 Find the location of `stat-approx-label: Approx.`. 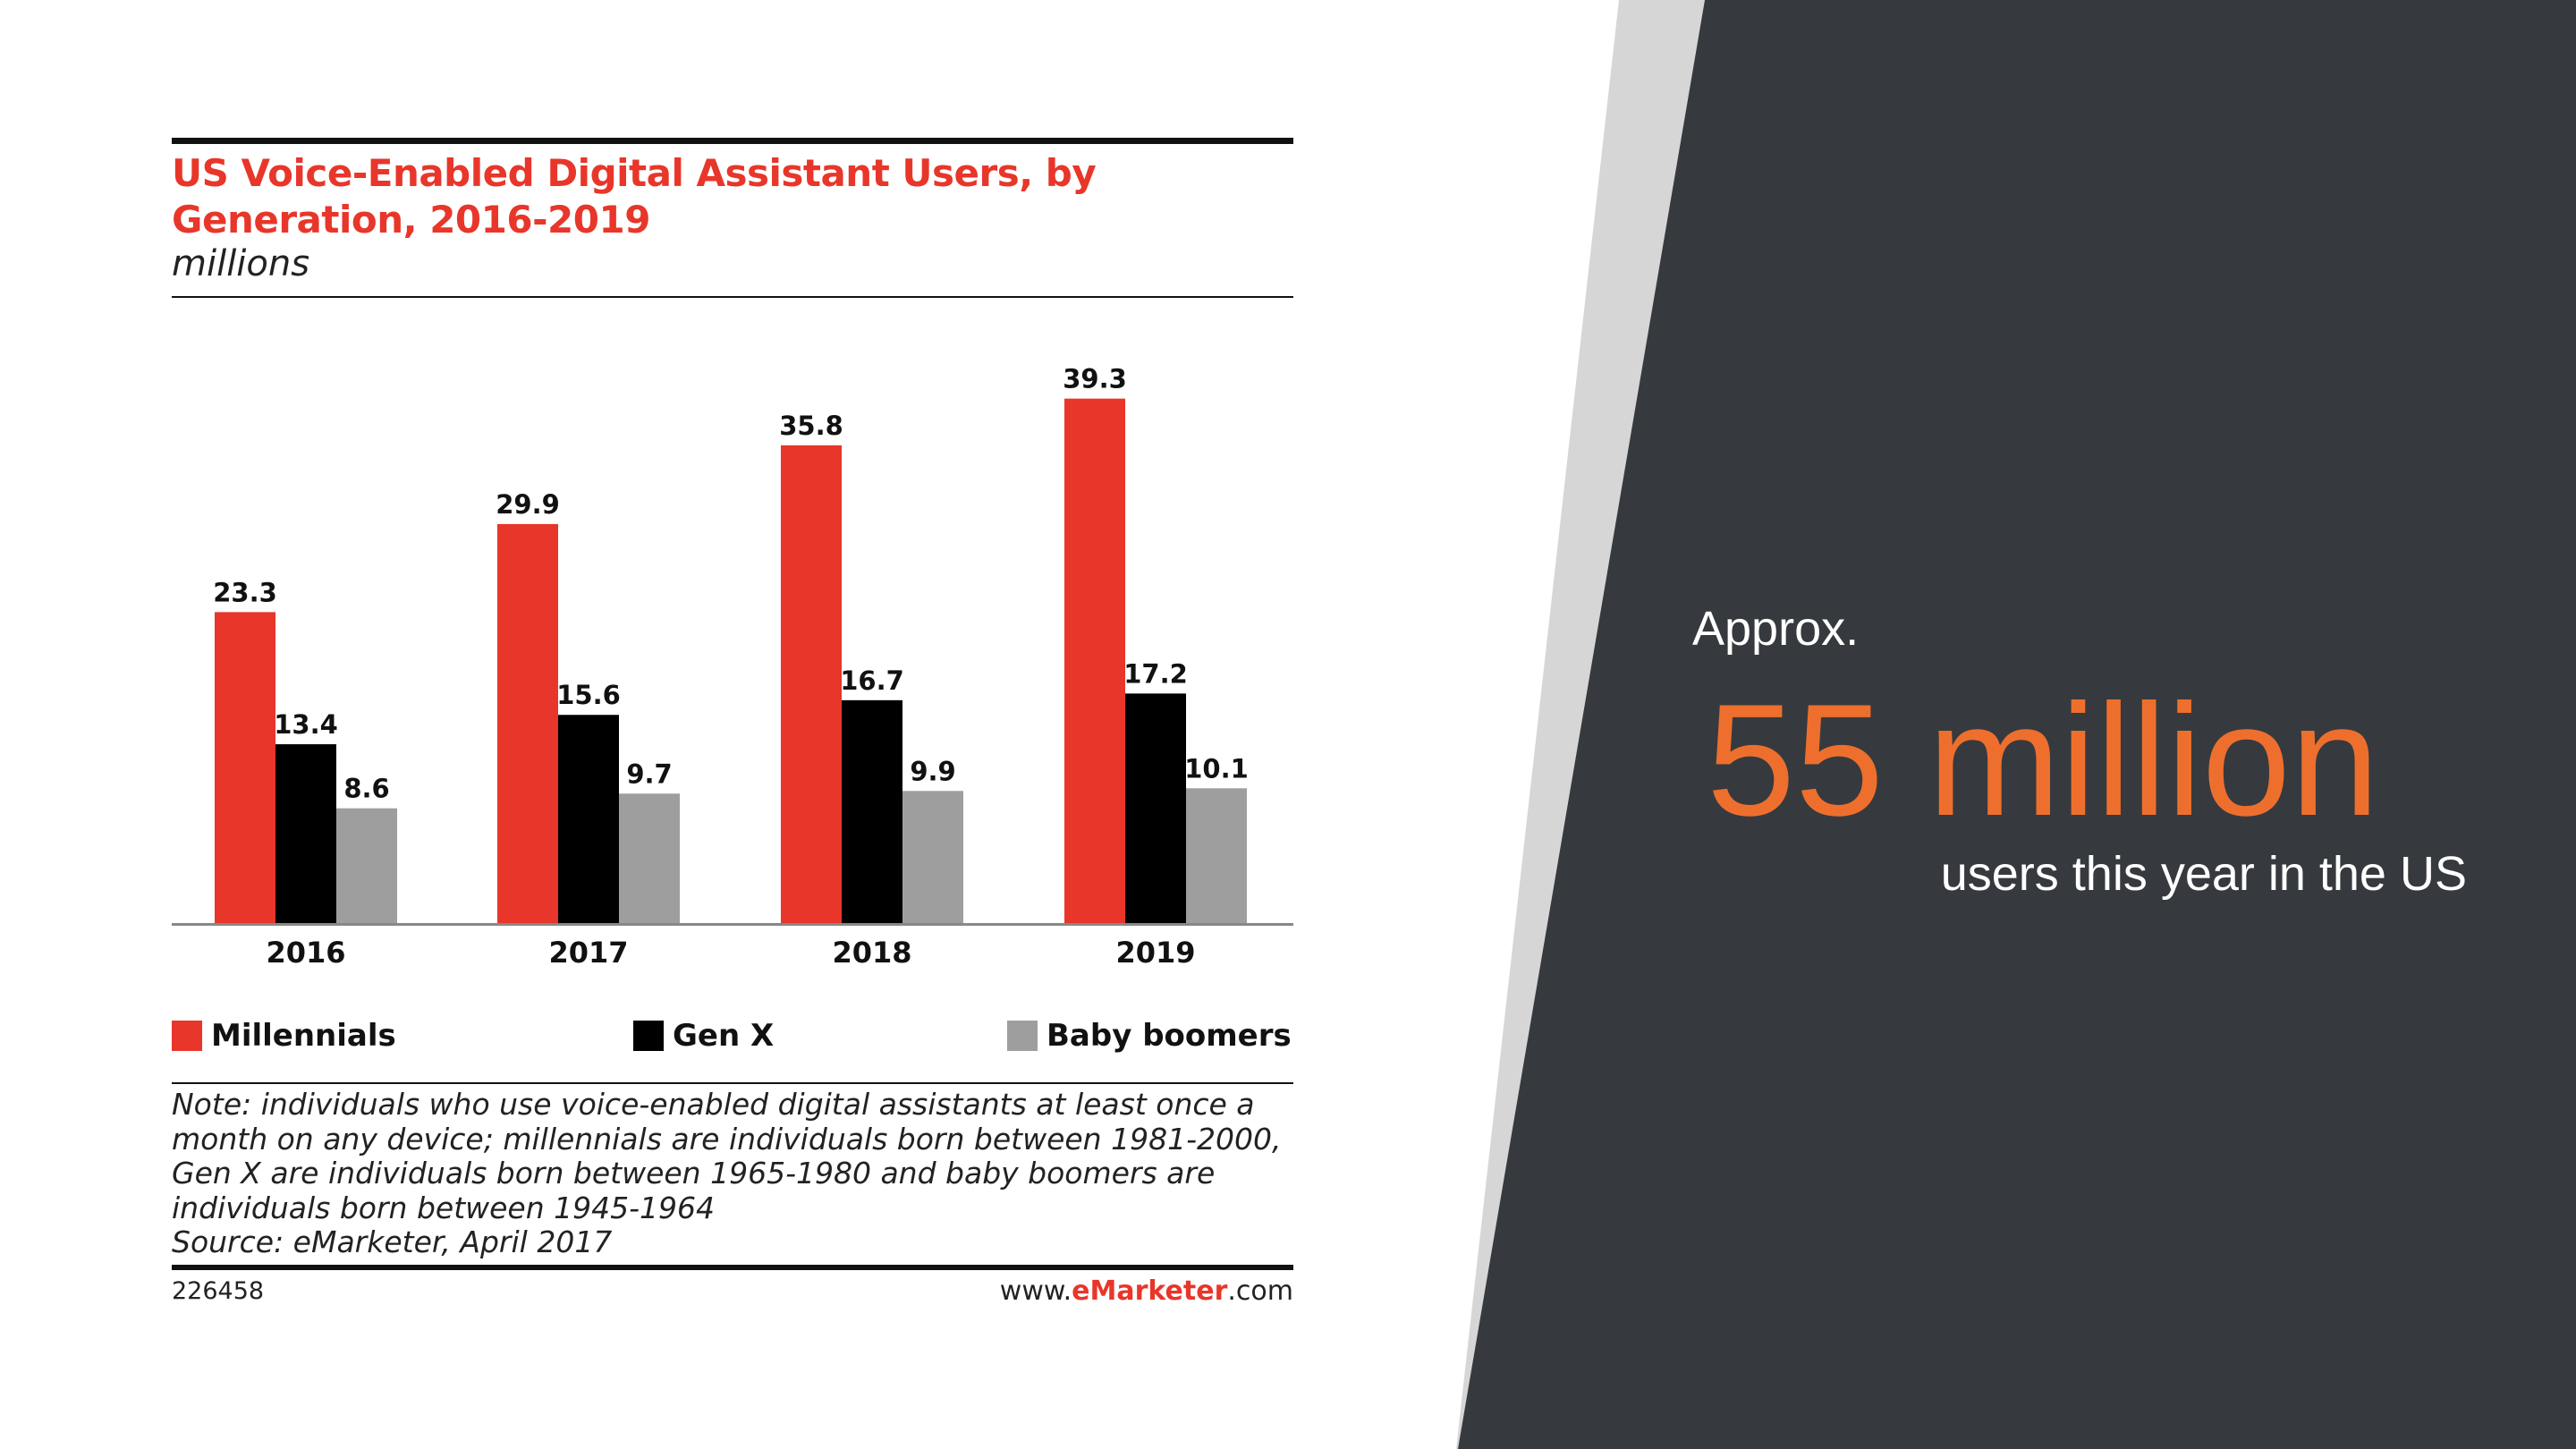

stat-approx-label: Approx. is located at coordinates (1776, 629).